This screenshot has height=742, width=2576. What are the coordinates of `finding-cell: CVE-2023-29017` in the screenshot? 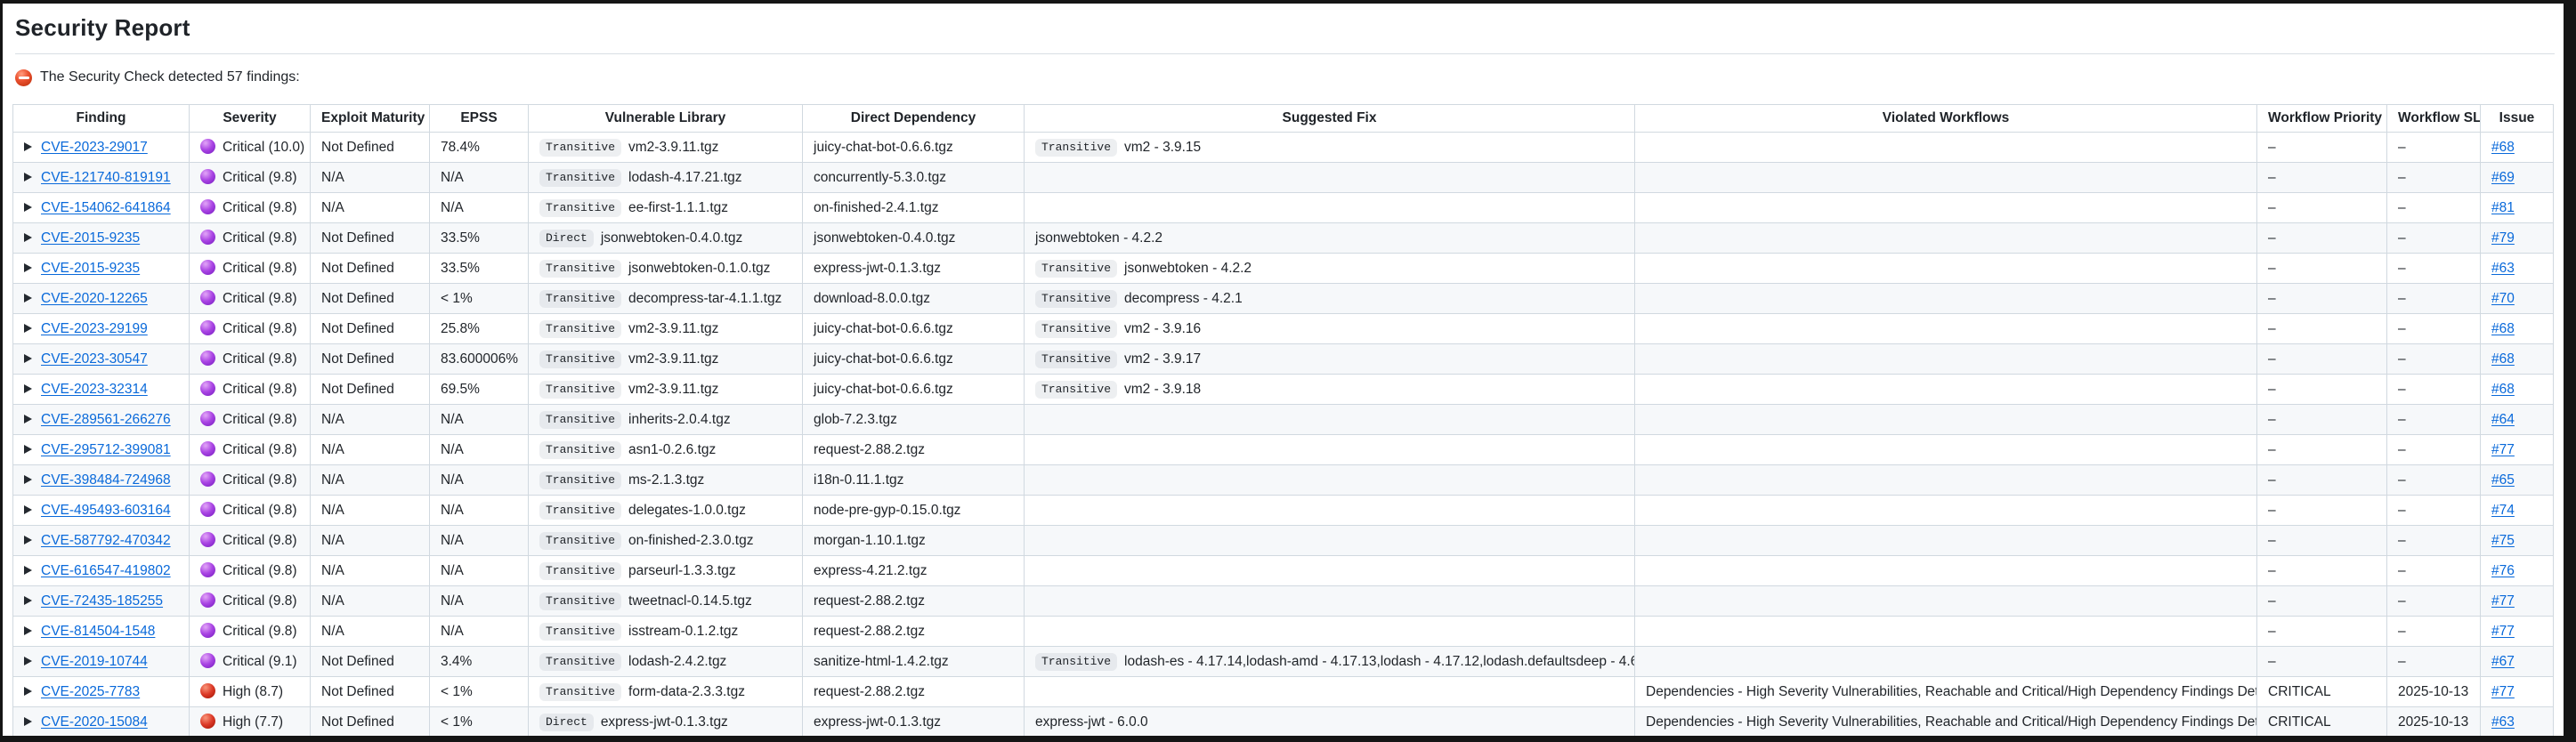 It's located at (101, 147).